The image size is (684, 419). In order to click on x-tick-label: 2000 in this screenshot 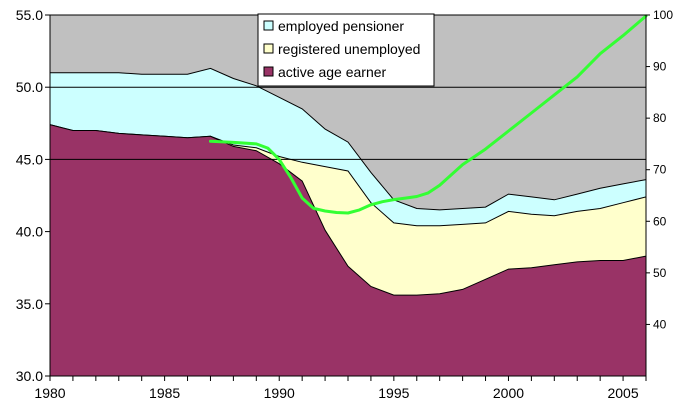, I will do `click(508, 393)`.